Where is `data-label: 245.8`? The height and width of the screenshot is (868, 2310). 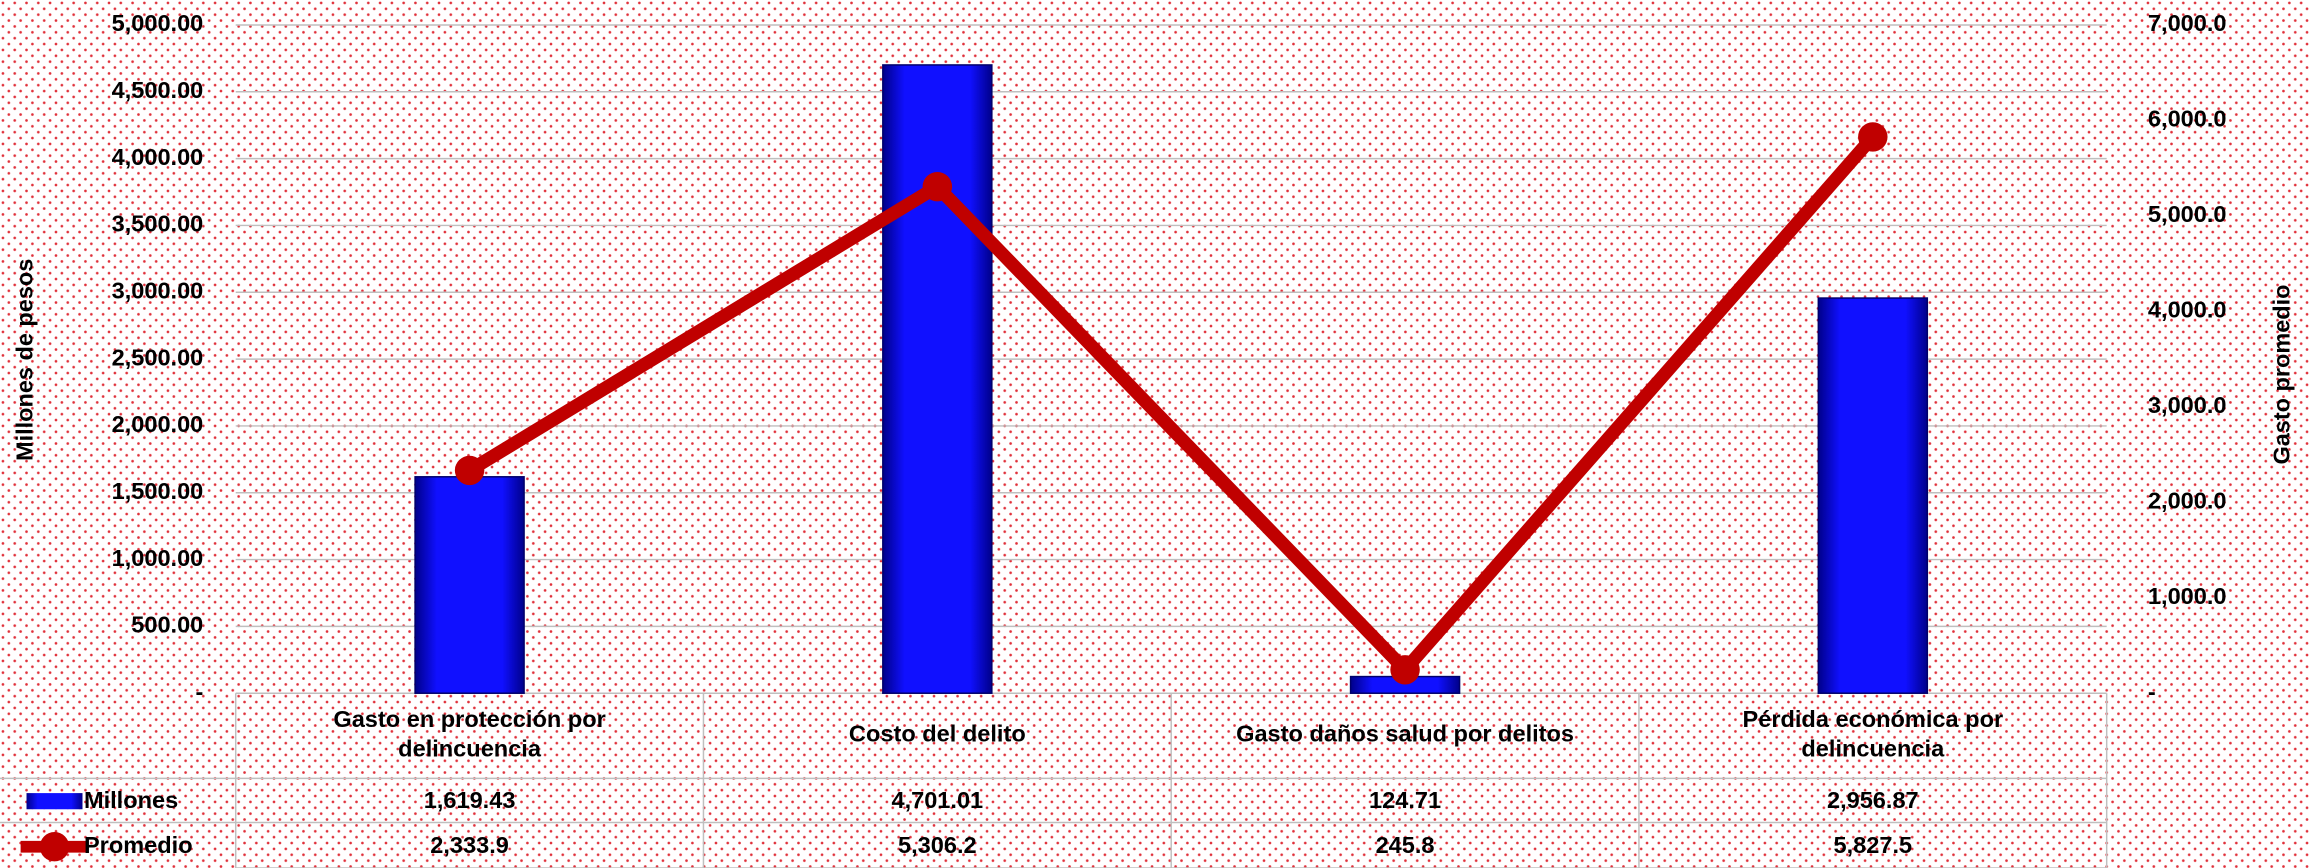
data-label: 245.8 is located at coordinates (1405, 845).